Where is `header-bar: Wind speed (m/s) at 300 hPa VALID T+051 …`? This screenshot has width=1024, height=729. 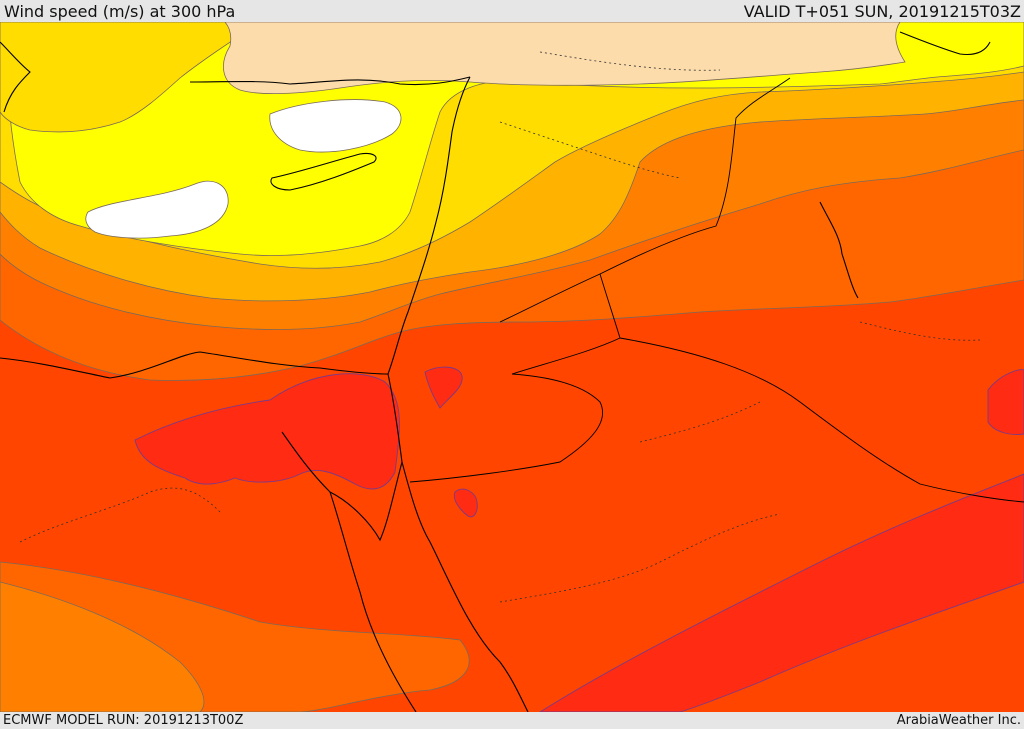 header-bar: Wind speed (m/s) at 300 hPa VALID T+051 … is located at coordinates (512, 11).